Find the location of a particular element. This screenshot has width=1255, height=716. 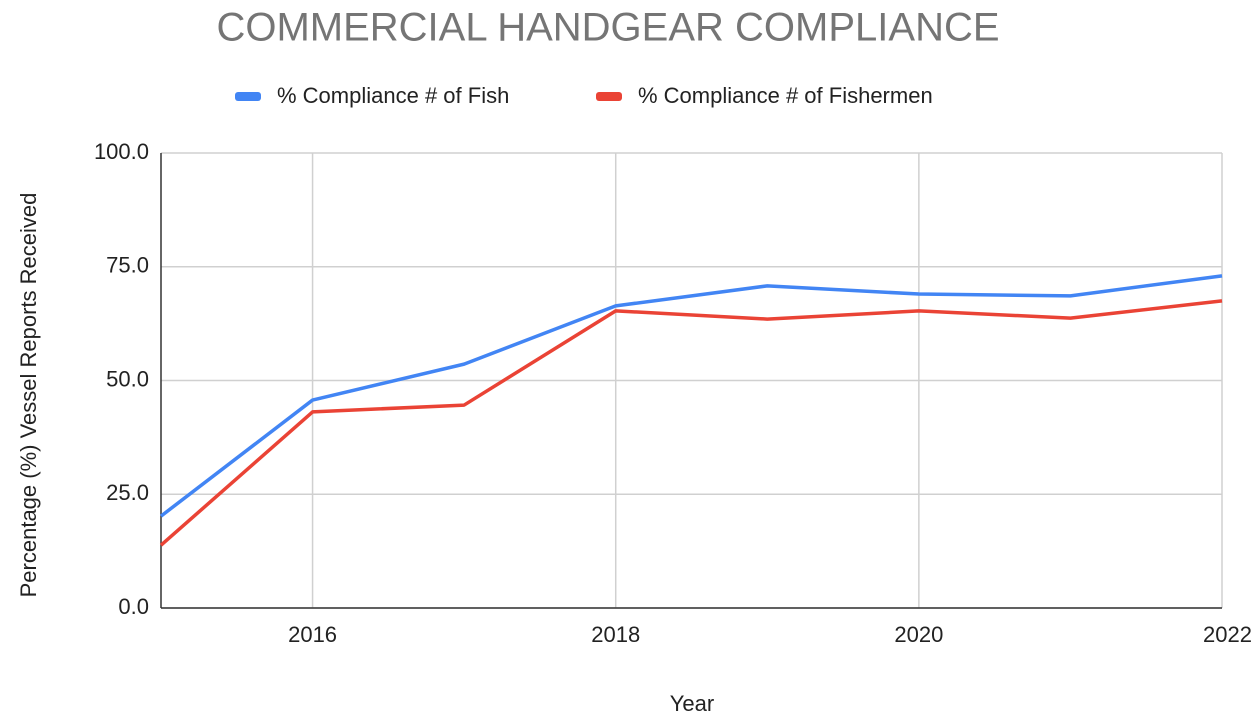

y-axis-label: Percentage (%) Vessel Reports Received is located at coordinates (28, 395).